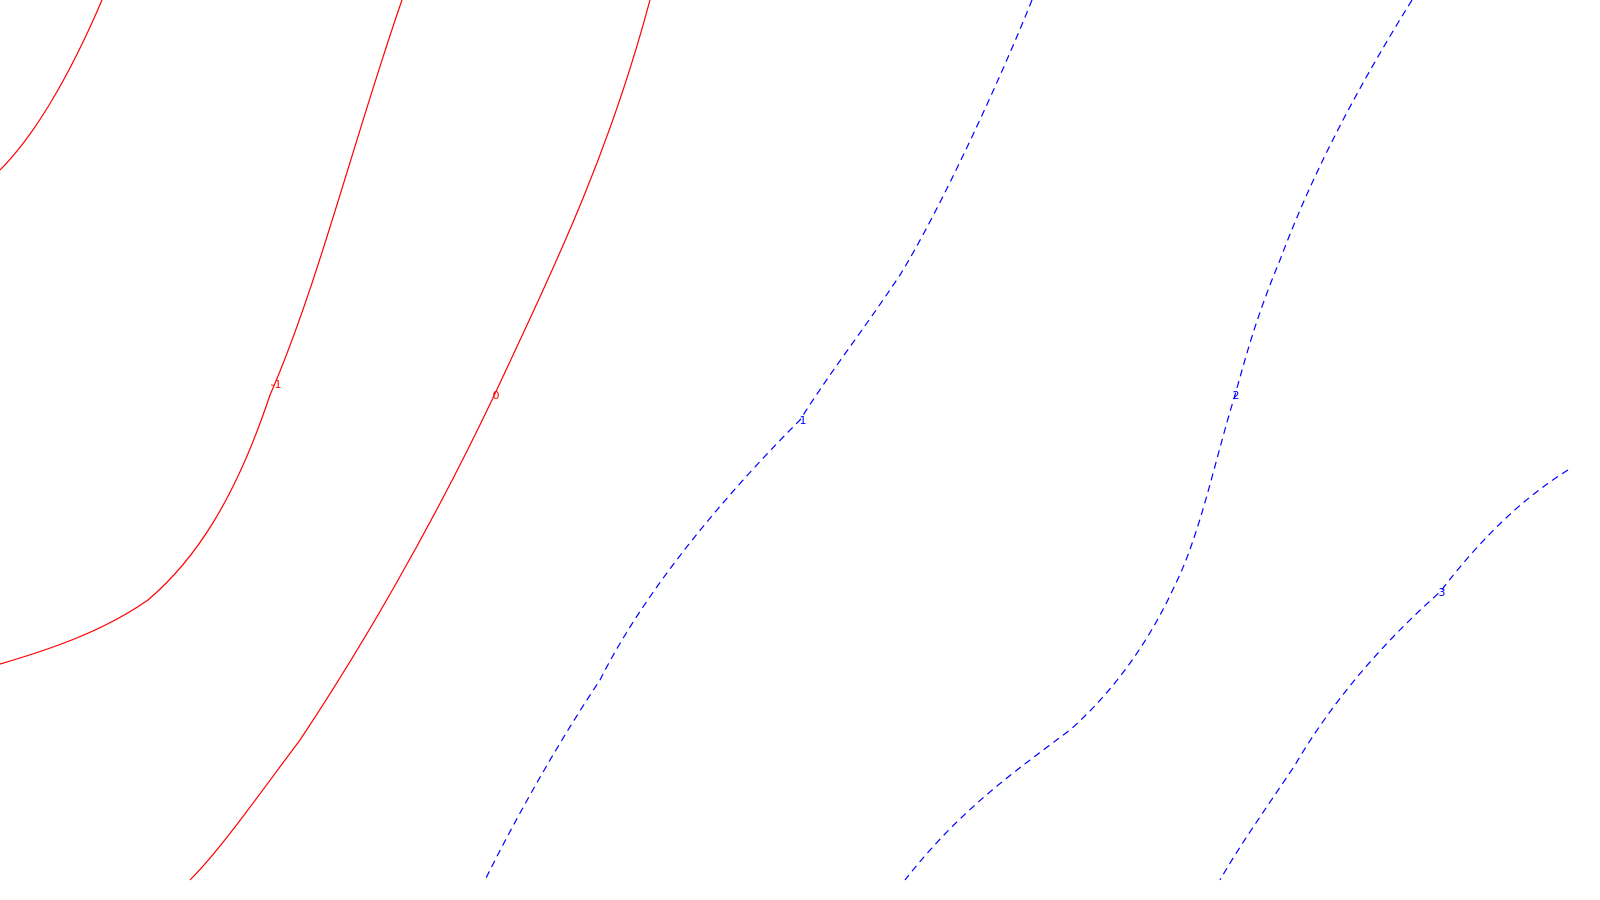 The image size is (1600, 900). What do you see at coordinates (1236, 395) in the screenshot?
I see `contour-label-level-2: 2` at bounding box center [1236, 395].